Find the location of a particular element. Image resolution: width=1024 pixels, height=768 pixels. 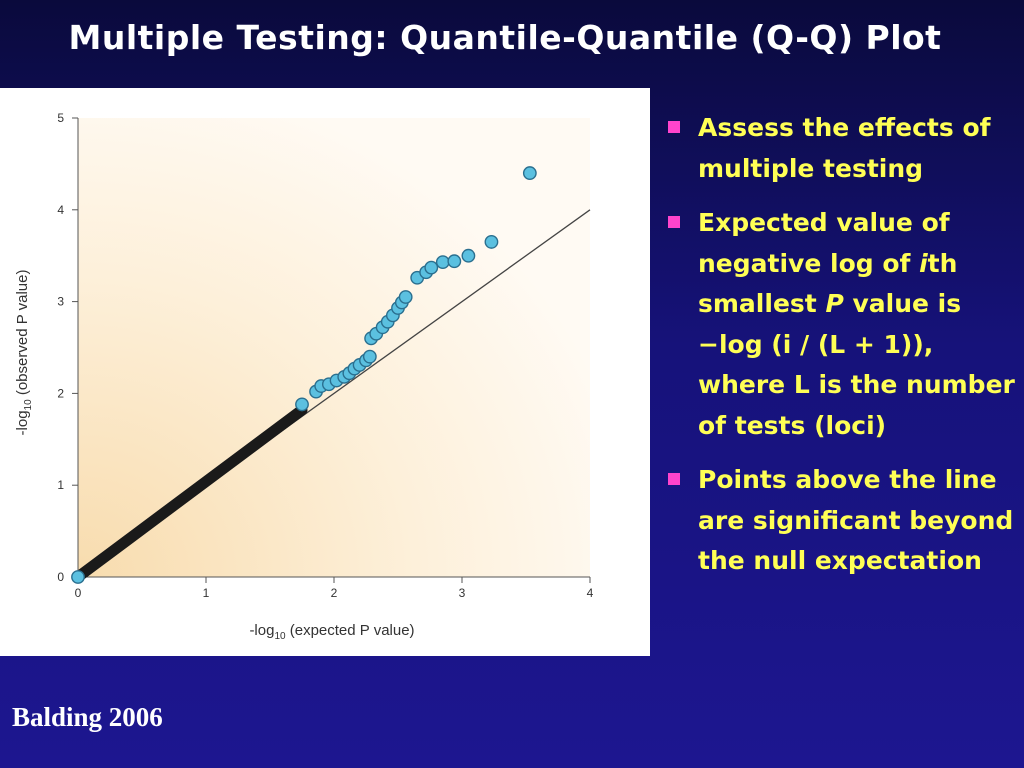

x-tick-label: 0 is located at coordinates (78, 593).